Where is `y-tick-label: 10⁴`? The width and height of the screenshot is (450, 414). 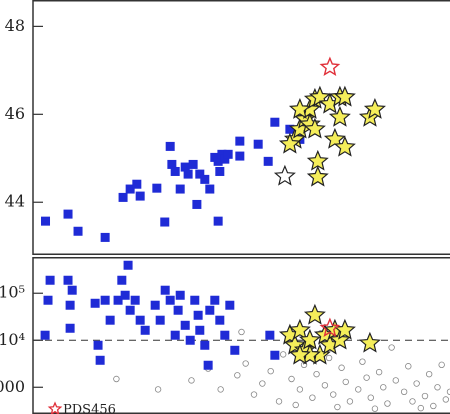 y-tick-label: 10⁴ is located at coordinates (12, 339).